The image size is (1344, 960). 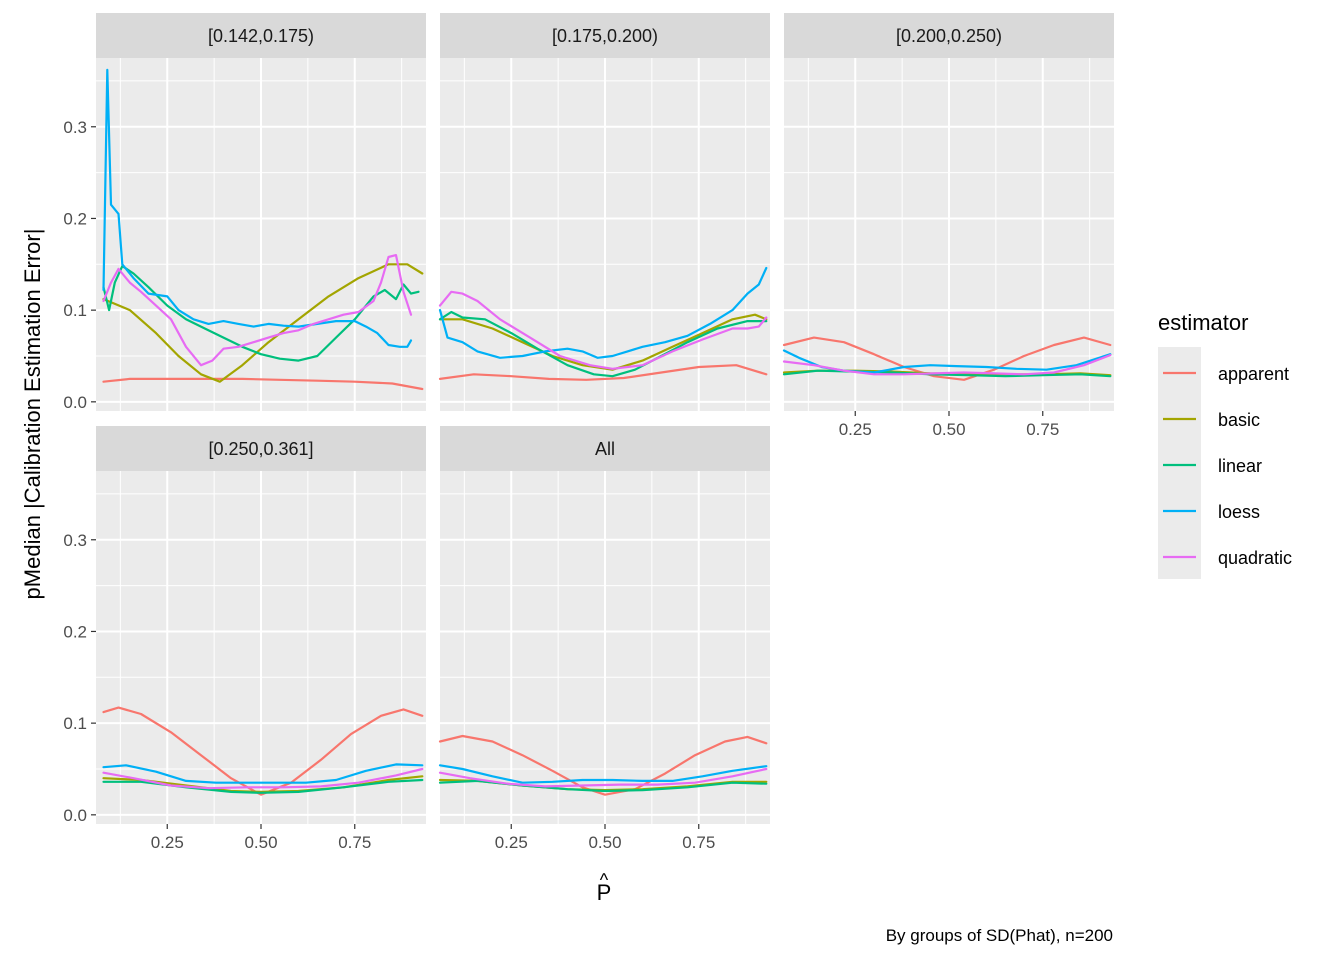 I want to click on legend-label-basic: basic, so click(x=1239, y=420).